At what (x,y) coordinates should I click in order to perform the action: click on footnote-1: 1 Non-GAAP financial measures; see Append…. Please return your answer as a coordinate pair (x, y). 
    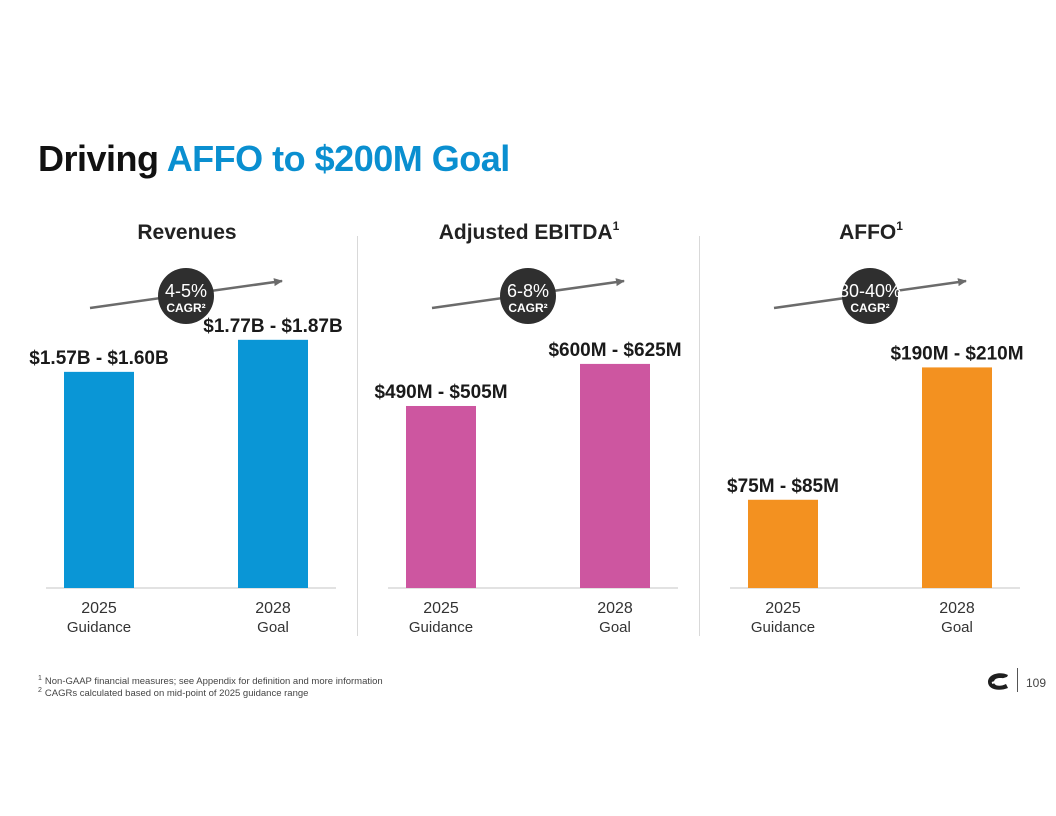
    Looking at the image, I should click on (210, 681).